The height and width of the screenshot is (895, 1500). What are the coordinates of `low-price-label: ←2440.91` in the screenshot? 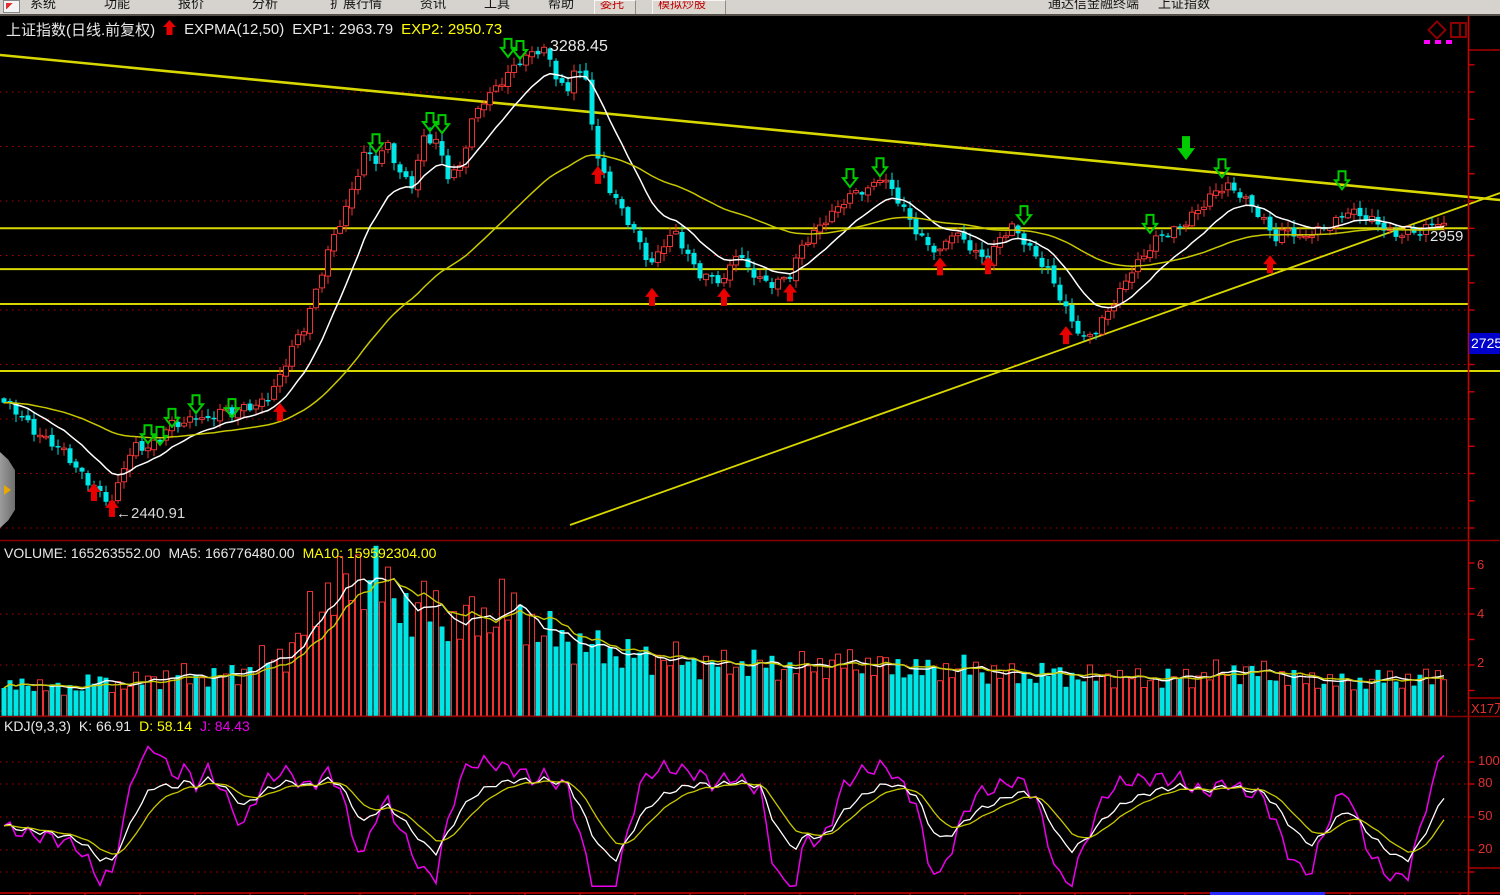 It's located at (151, 513).